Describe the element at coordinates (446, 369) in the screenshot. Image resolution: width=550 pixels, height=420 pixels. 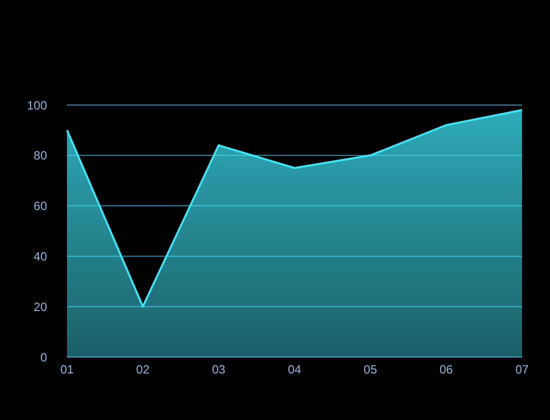
I see `x-tick-label: 06` at that location.